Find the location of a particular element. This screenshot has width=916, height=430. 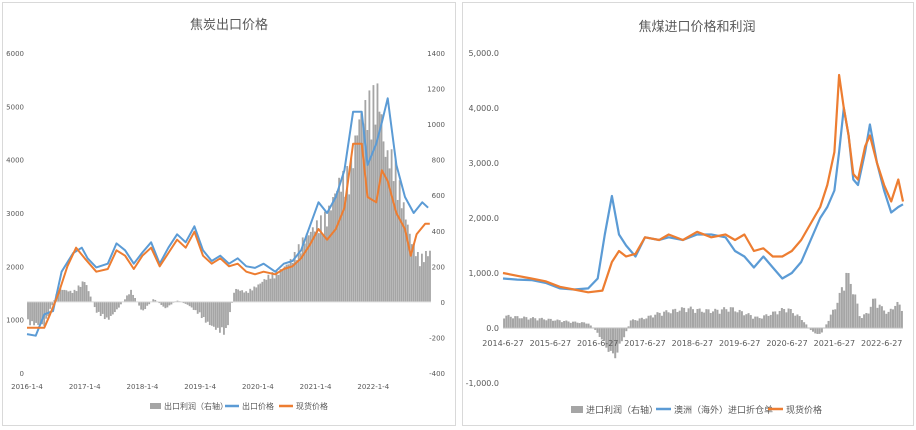

right-y-tick-label: 1200 is located at coordinates (436, 90).